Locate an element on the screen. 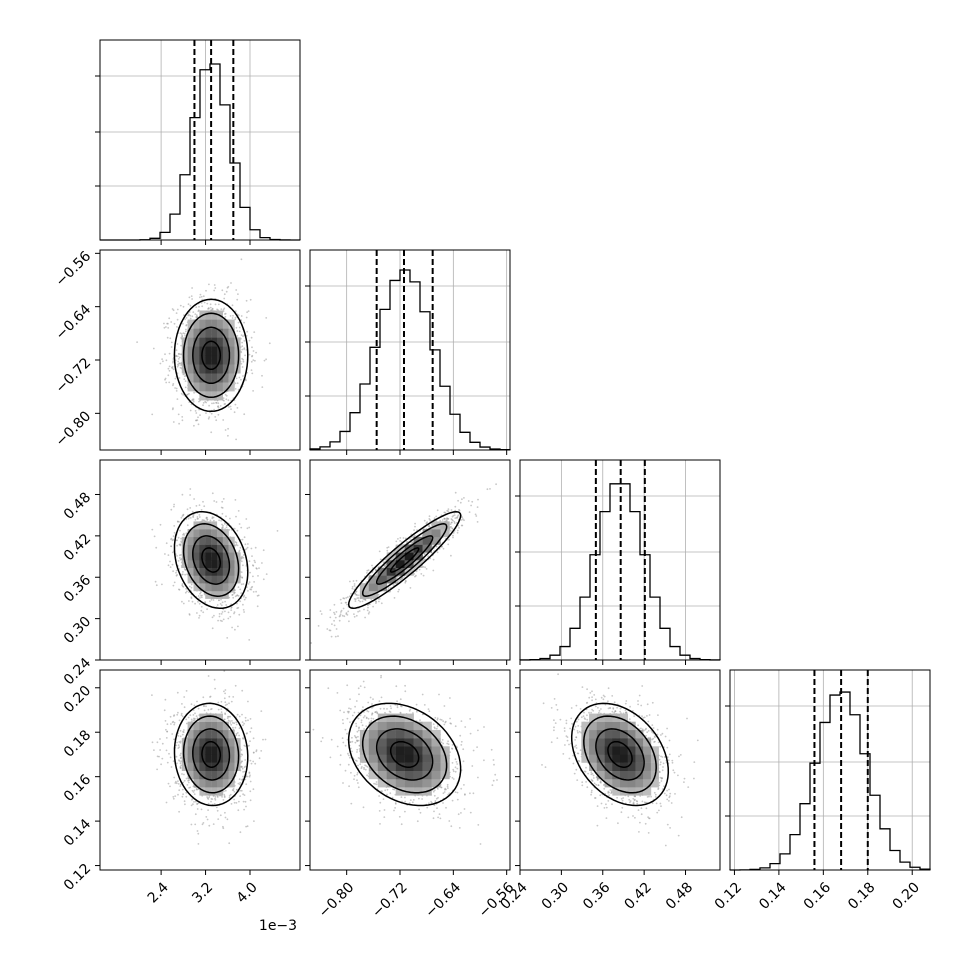  hist-panel-frame is located at coordinates (620, 560).